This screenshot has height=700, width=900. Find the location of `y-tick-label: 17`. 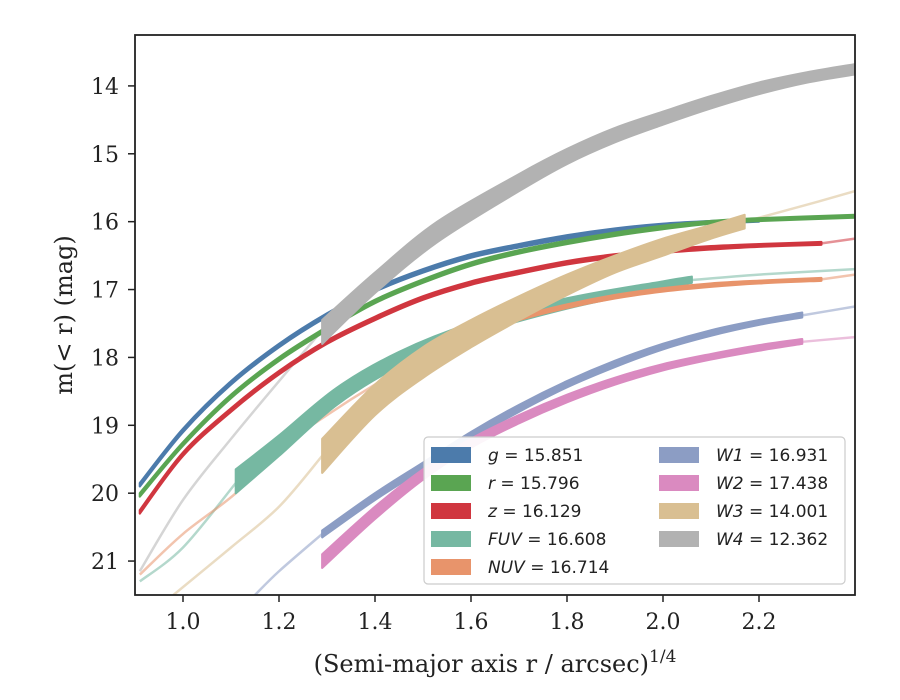

y-tick-label: 17 is located at coordinates (105, 291).